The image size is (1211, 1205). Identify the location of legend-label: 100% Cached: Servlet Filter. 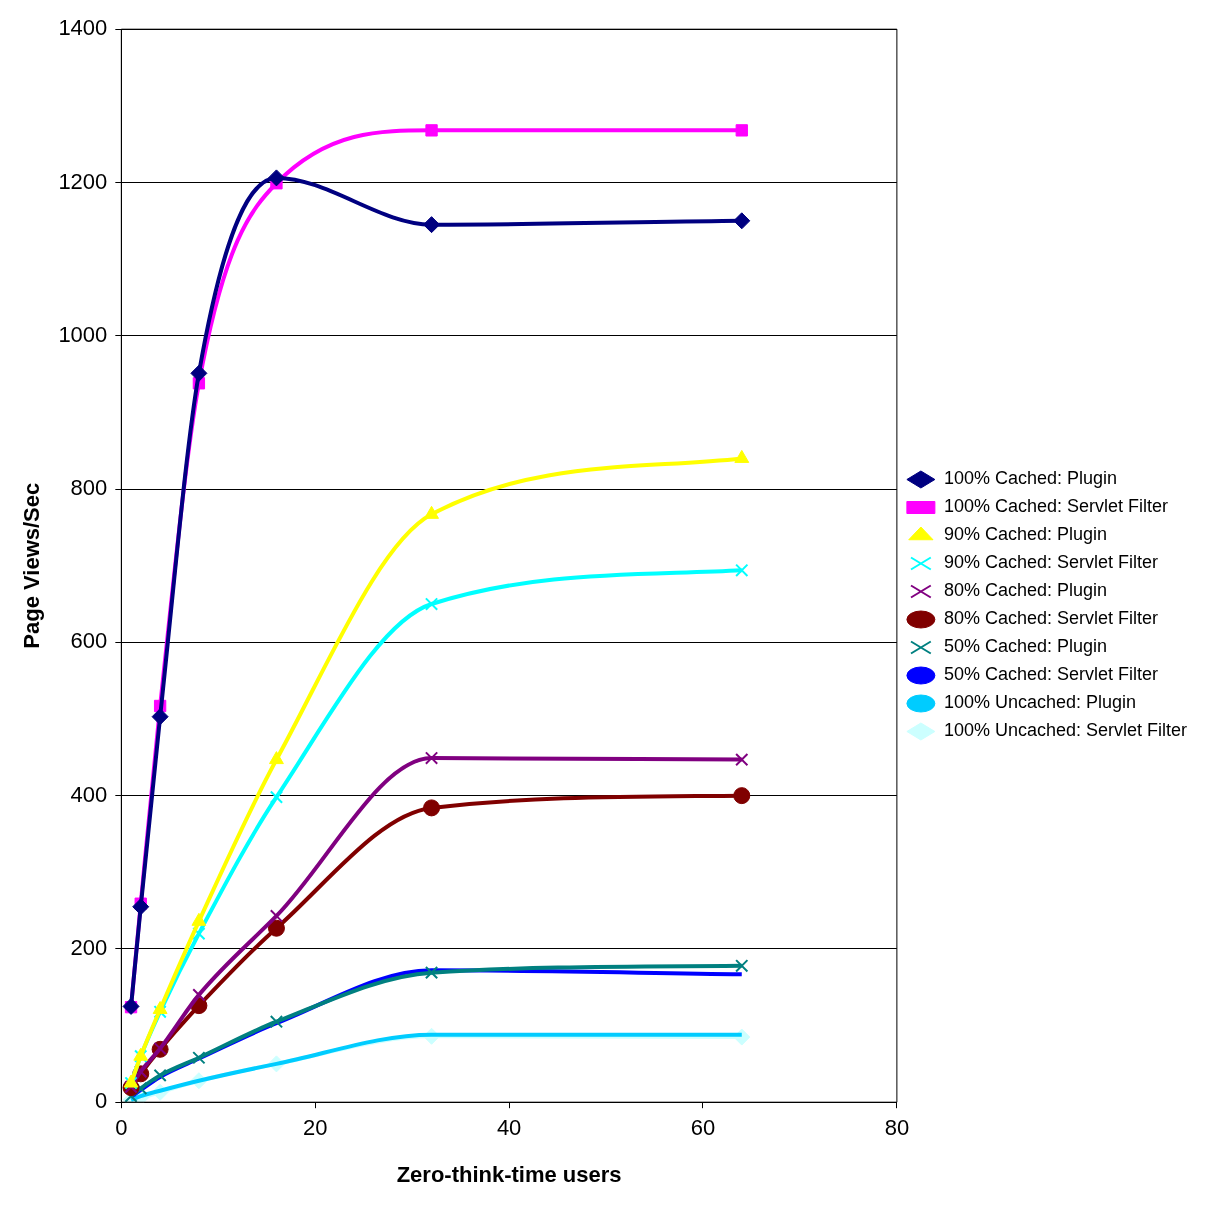
(1055, 506).